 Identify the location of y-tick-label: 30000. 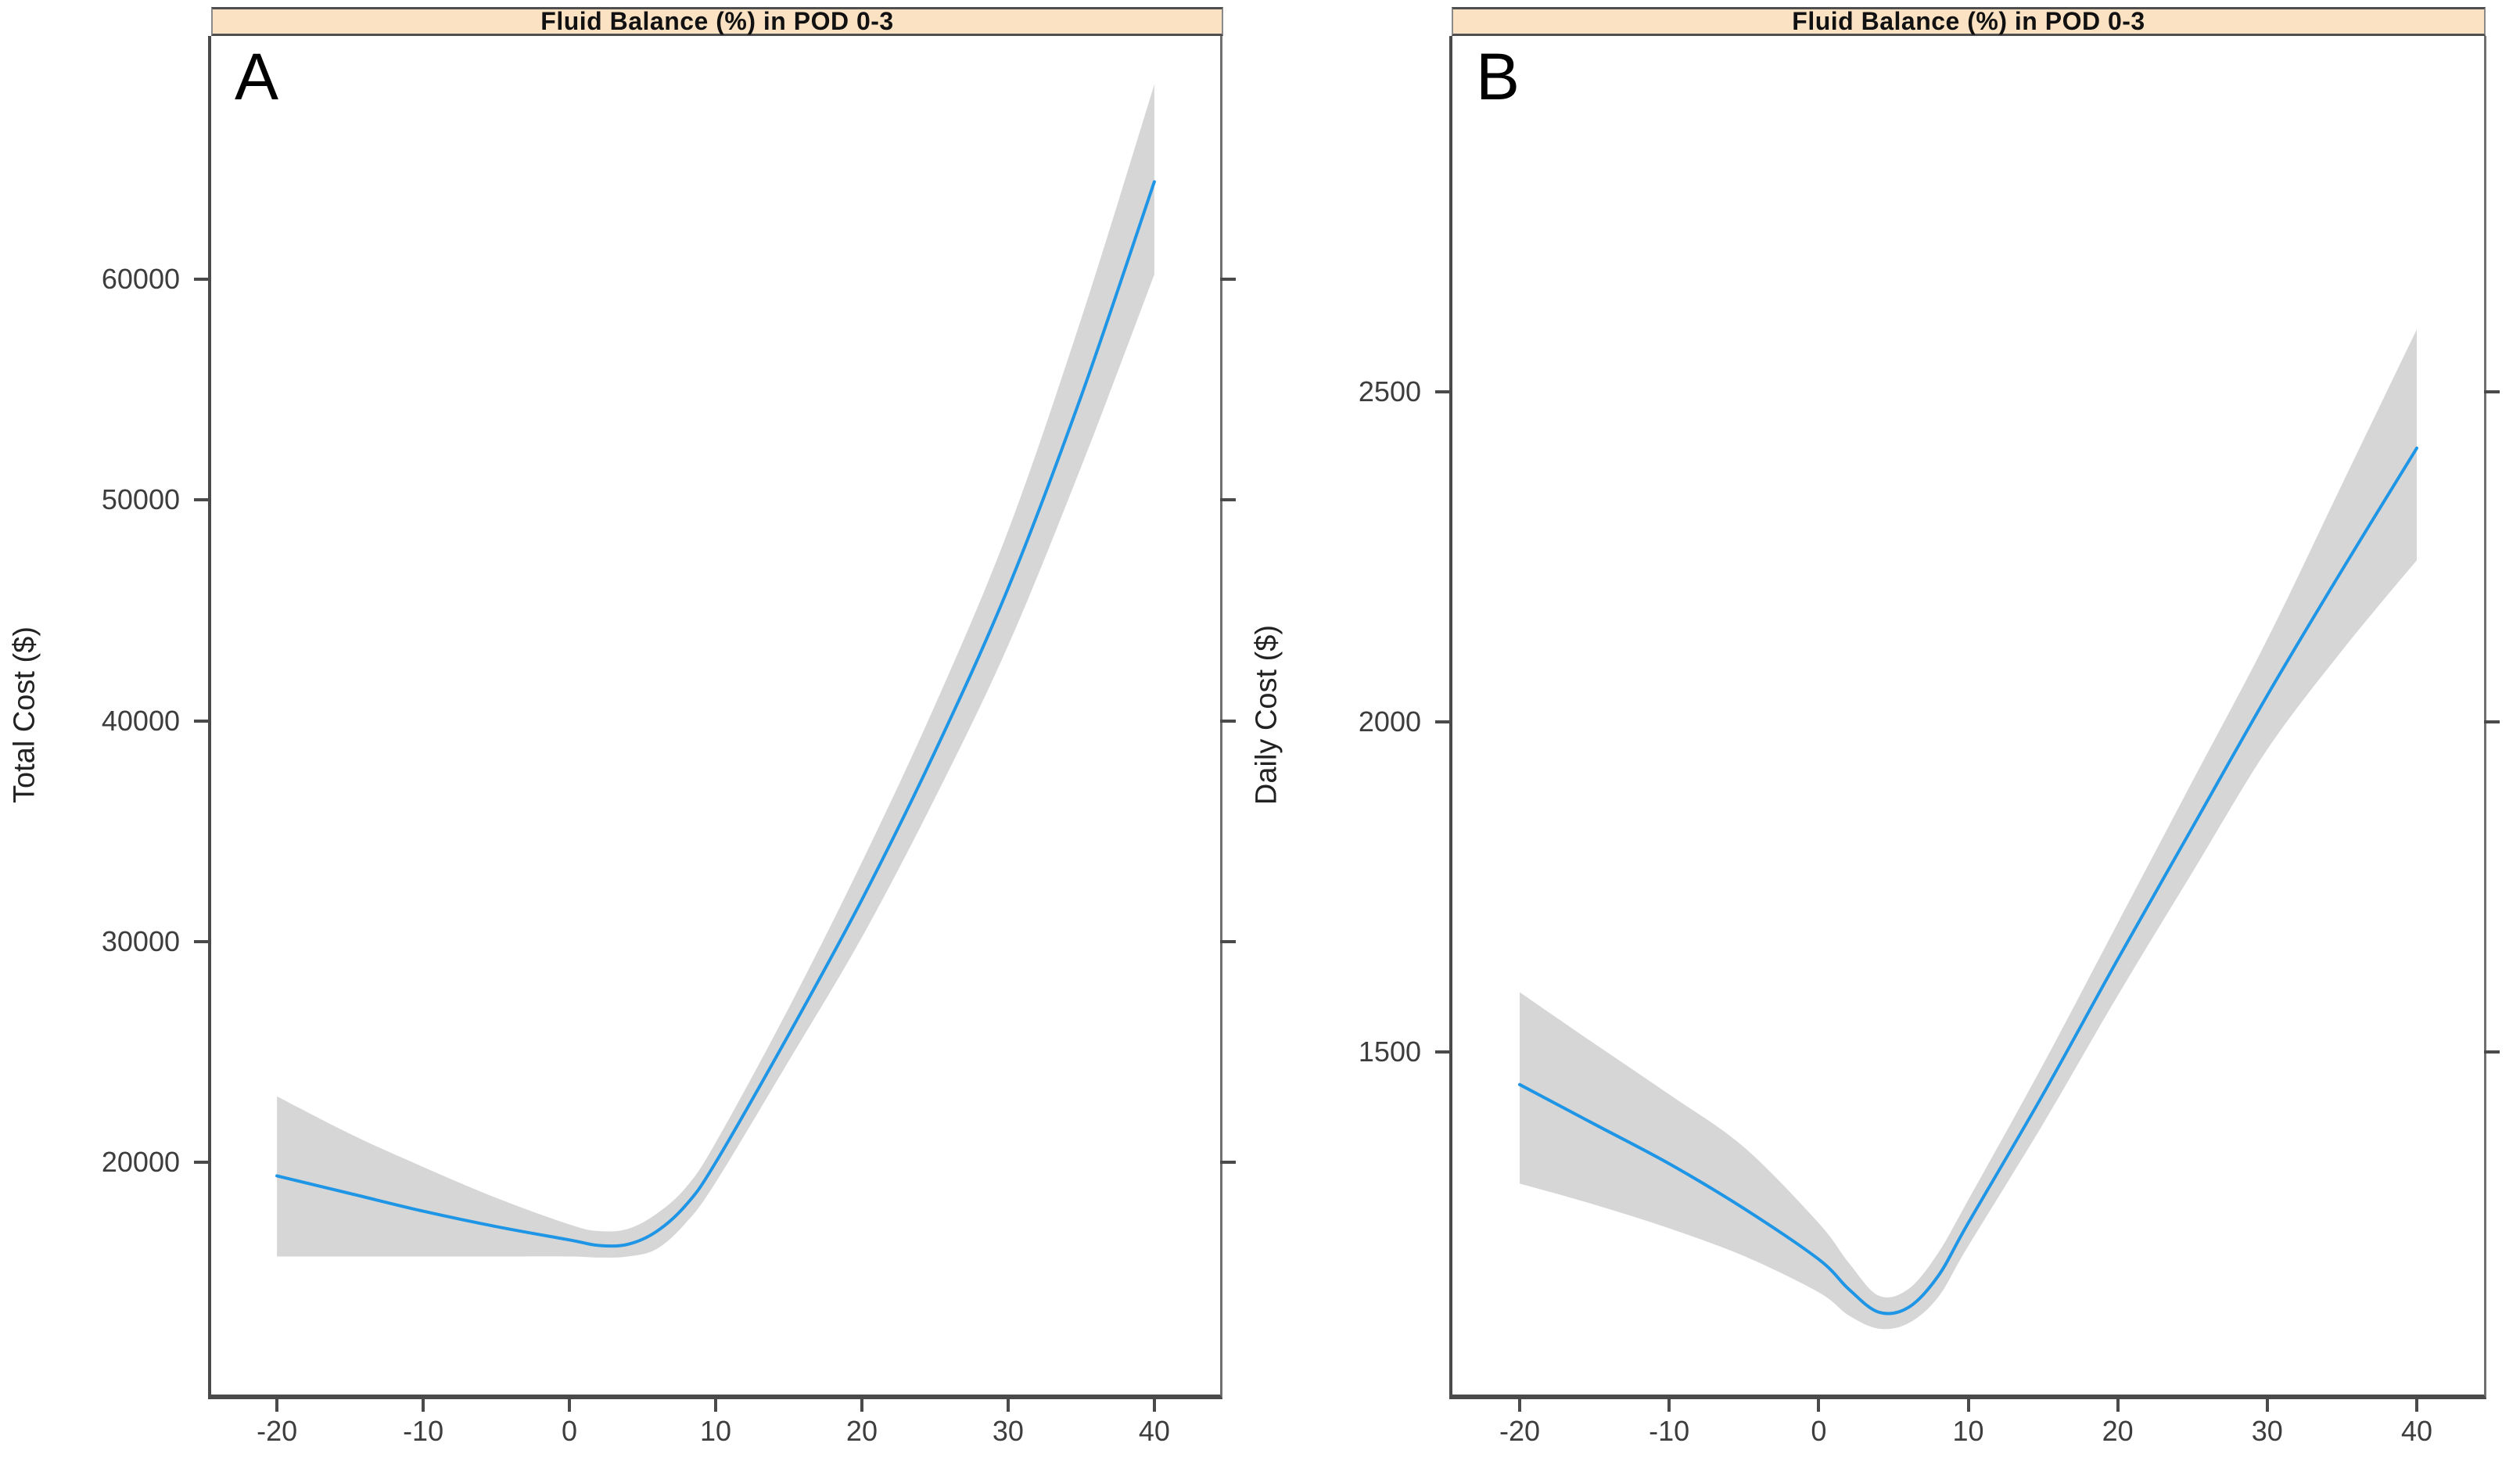
(140, 941).